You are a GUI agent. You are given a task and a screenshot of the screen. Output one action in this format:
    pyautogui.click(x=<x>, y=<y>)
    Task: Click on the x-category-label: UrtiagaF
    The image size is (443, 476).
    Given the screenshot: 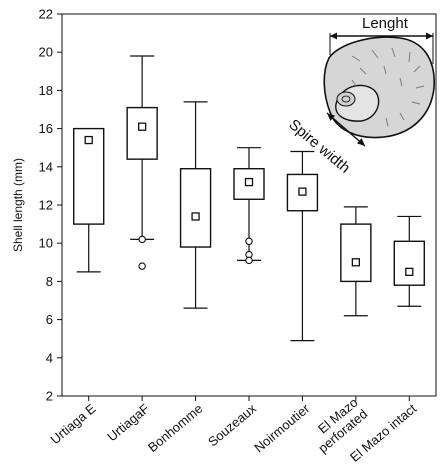 What is the action you would take?
    pyautogui.click(x=128, y=423)
    